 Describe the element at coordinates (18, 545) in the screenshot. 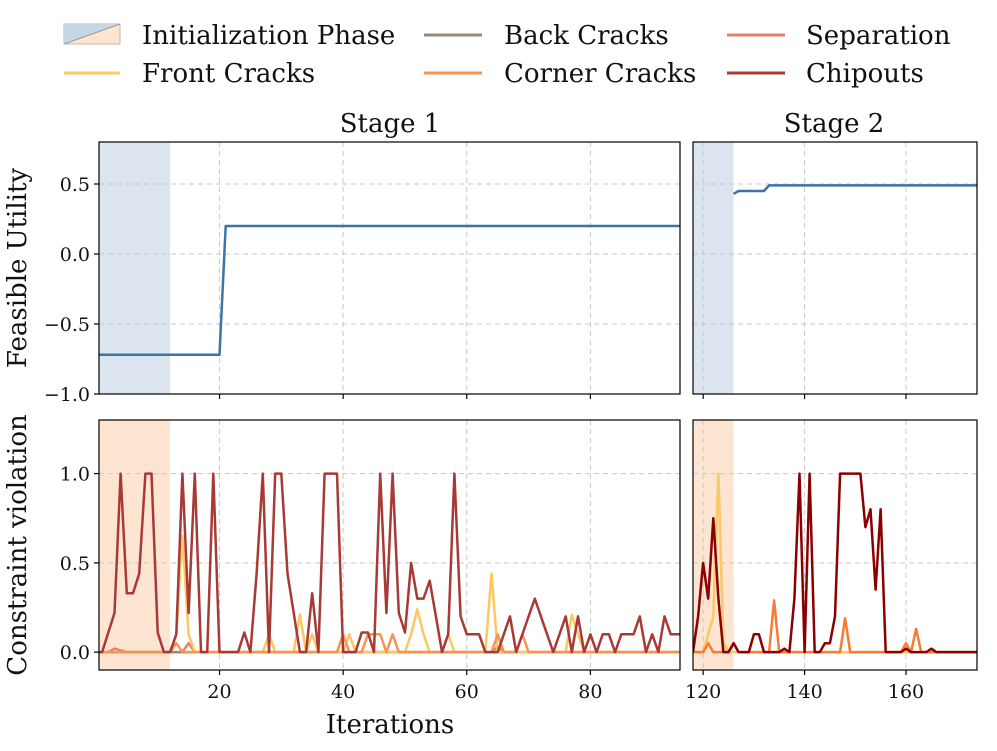

I see `y-axis-label-violation: Constraint violation` at that location.